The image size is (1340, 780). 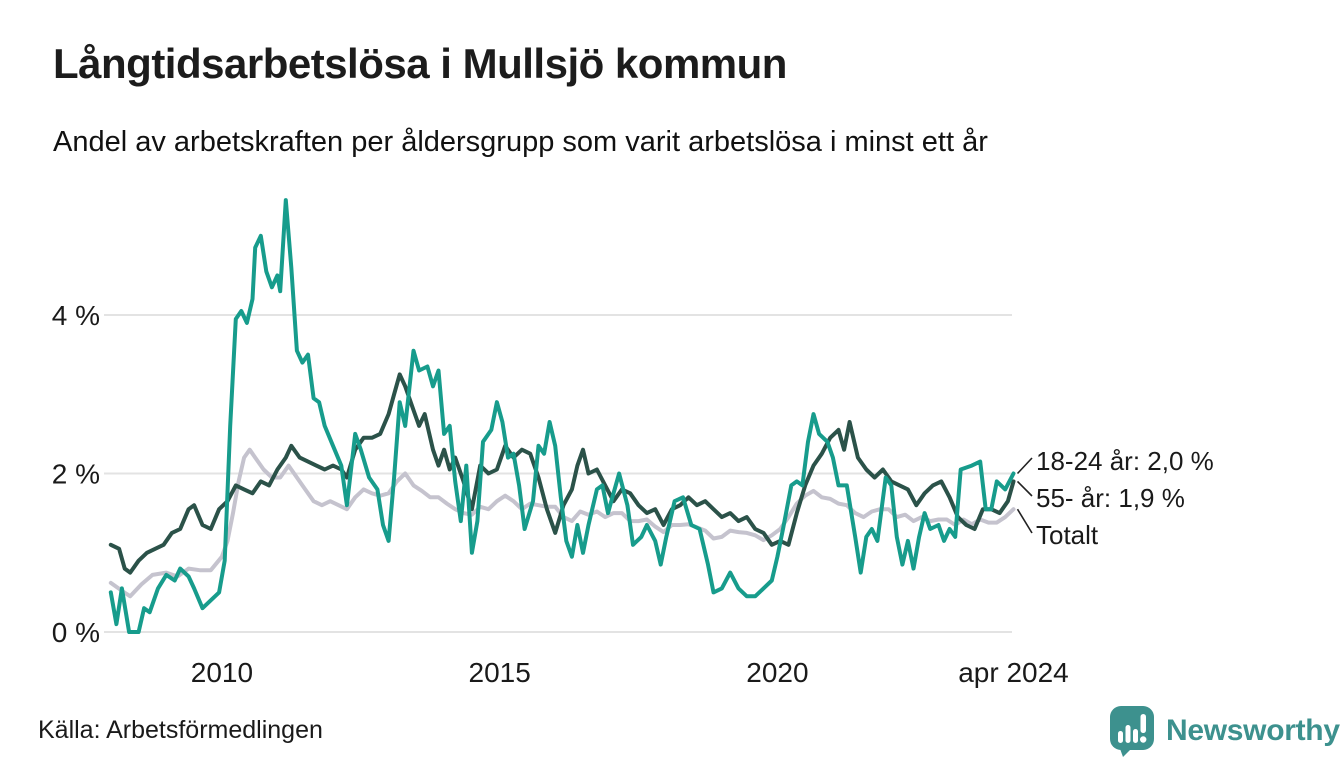 What do you see at coordinates (1125, 461) in the screenshot?
I see `end-label-18-24: 18-24 år: 2,0 %` at bounding box center [1125, 461].